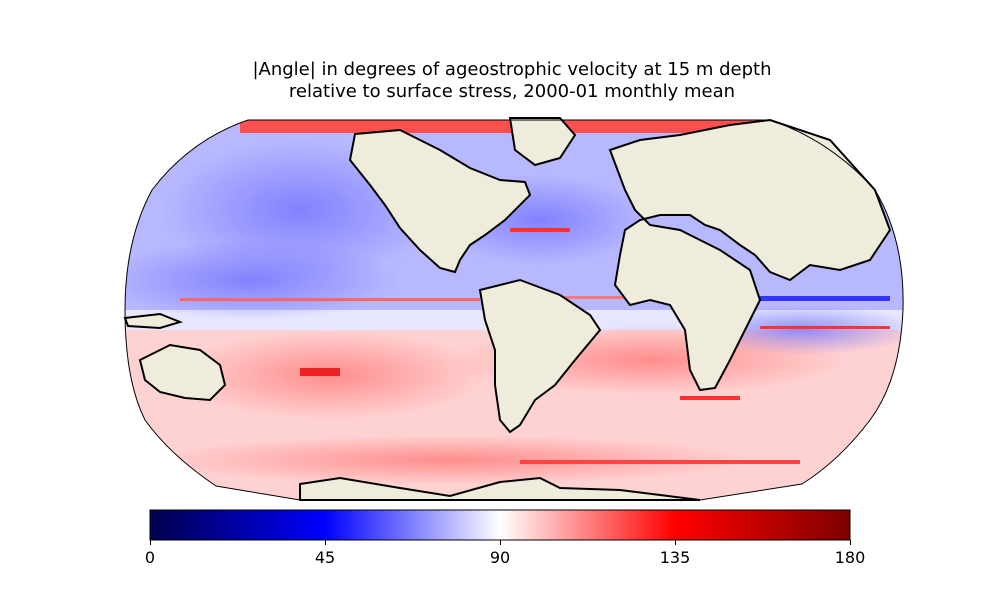 This screenshot has width=1000, height=600. Describe the element at coordinates (500, 525) in the screenshot. I see `colorbar` at that location.